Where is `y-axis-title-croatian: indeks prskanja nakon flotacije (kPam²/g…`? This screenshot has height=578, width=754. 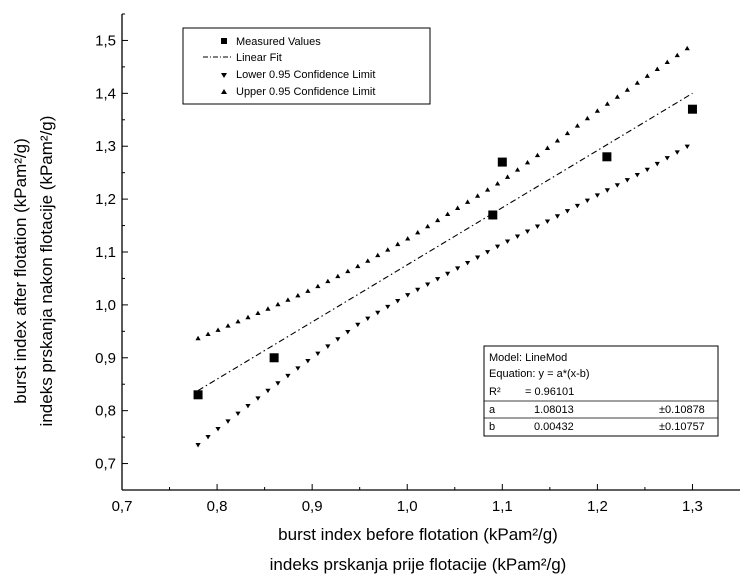 y-axis-title-croatian: indeks prskanja nakon flotacije (kPam²/g… is located at coordinates (46, 271).